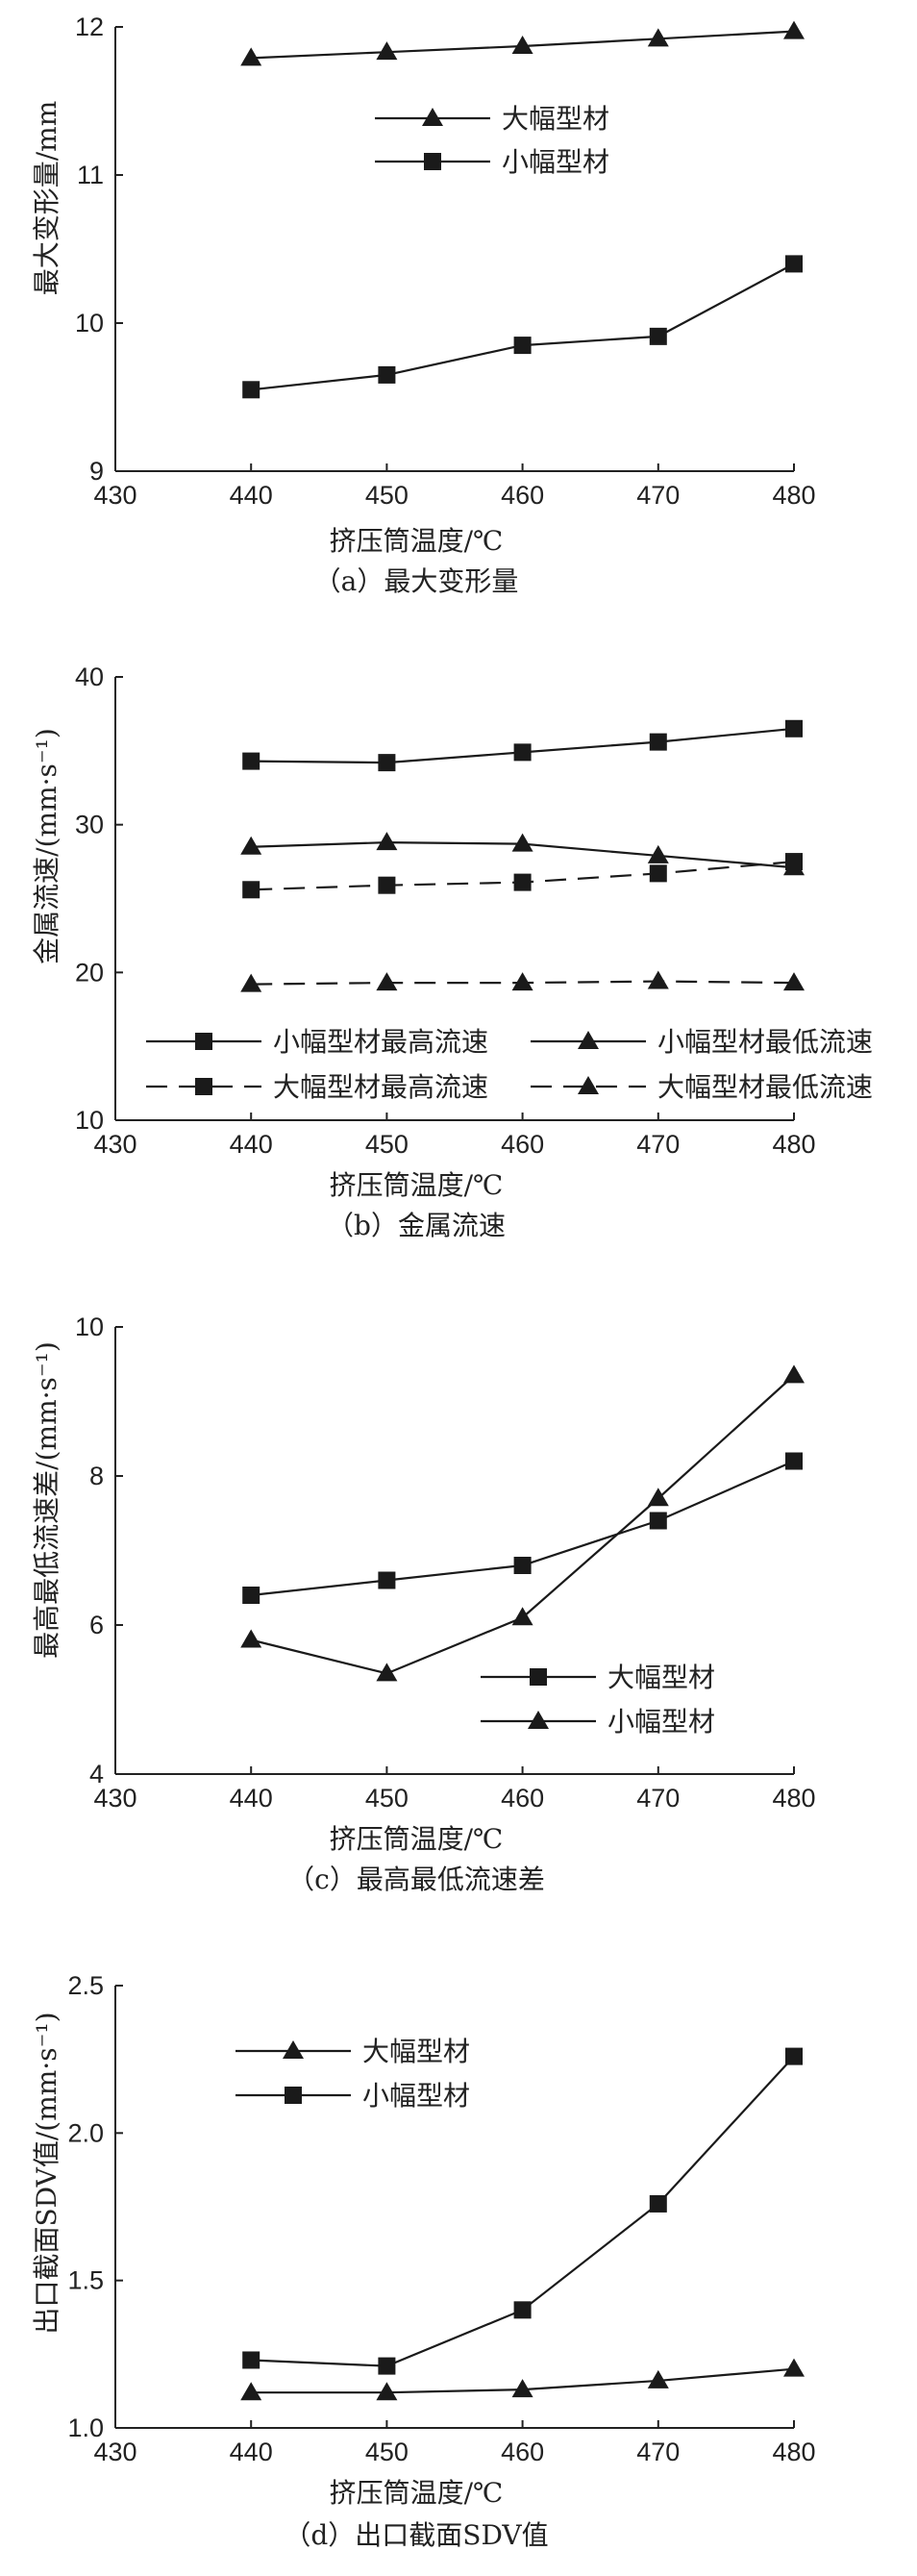 The image size is (917, 2576). Describe the element at coordinates (765, 1087) in the screenshot. I see `legend-label: 大幅型材最低流速` at that location.